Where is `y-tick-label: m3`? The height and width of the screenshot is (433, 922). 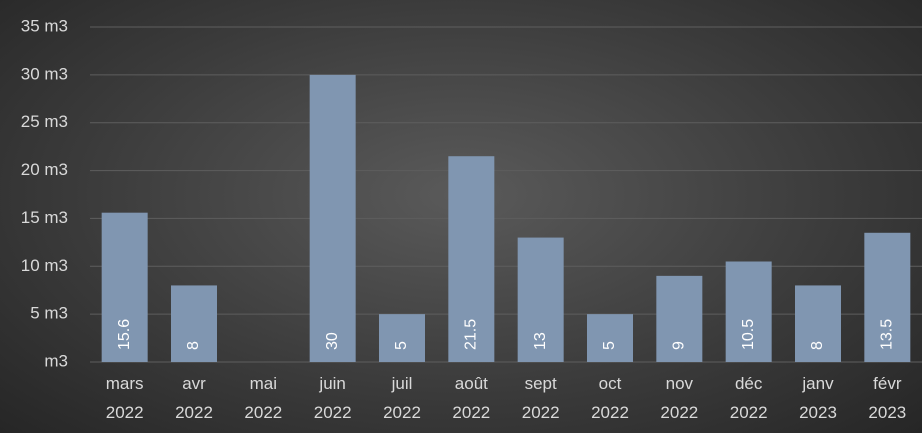
y-tick-label: m3 is located at coordinates (56, 360).